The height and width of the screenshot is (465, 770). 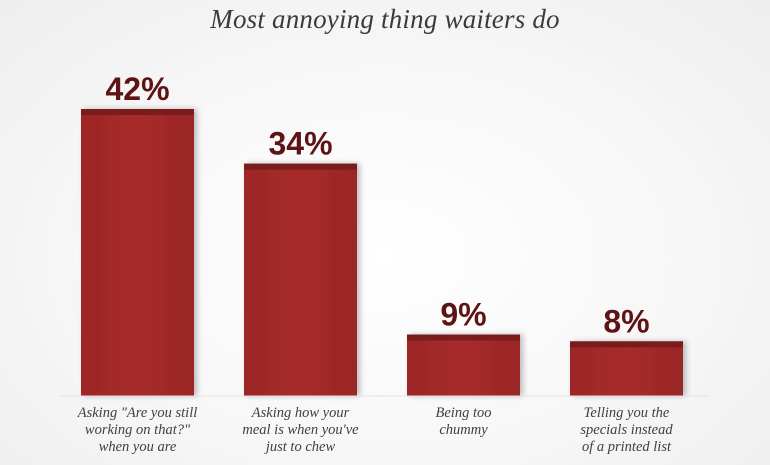 I want to click on category-label-line: working on that?", so click(x=137, y=430).